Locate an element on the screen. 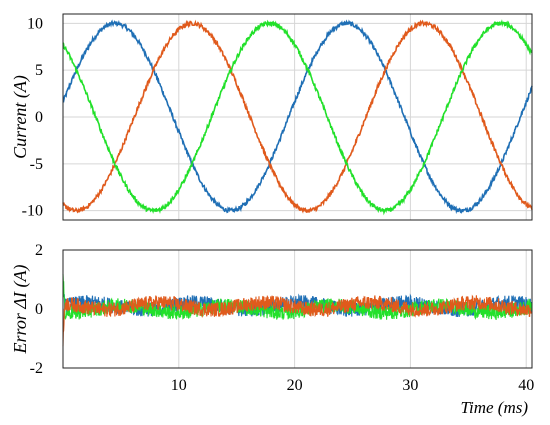  error-x-tick-label: 40 is located at coordinates (526, 385).